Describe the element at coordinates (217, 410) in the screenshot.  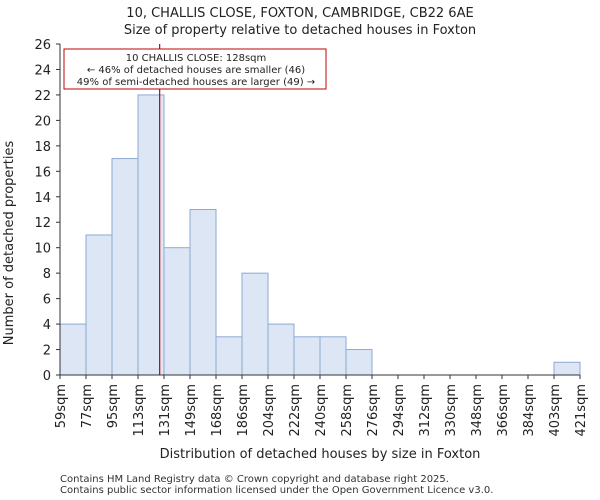
I see `x-tick-label: 168sqm` at that location.